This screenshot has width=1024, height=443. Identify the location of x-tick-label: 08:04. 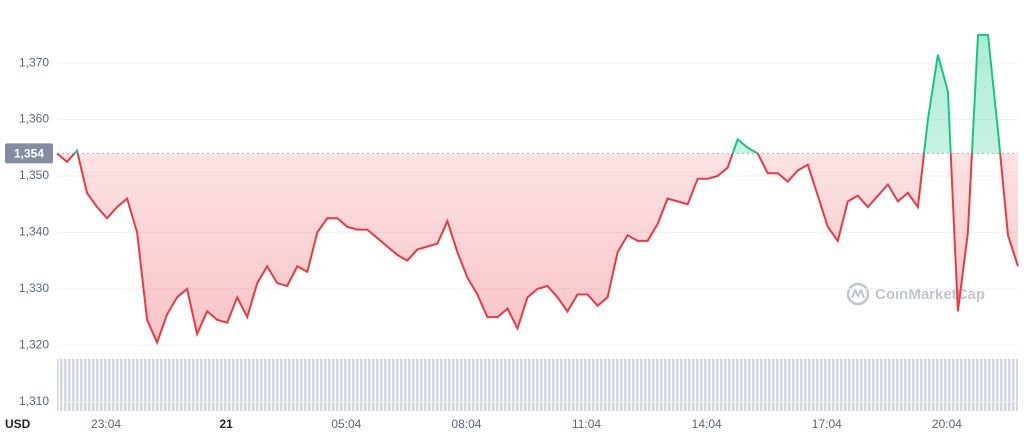
(466, 424).